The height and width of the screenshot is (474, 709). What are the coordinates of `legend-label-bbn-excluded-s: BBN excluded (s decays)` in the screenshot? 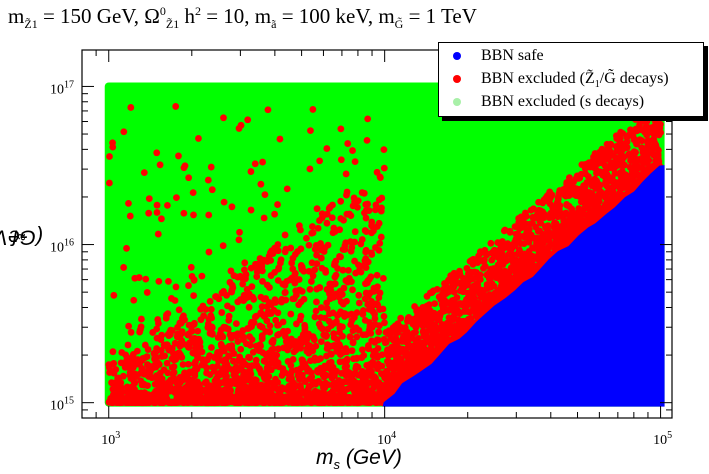 It's located at (563, 101).